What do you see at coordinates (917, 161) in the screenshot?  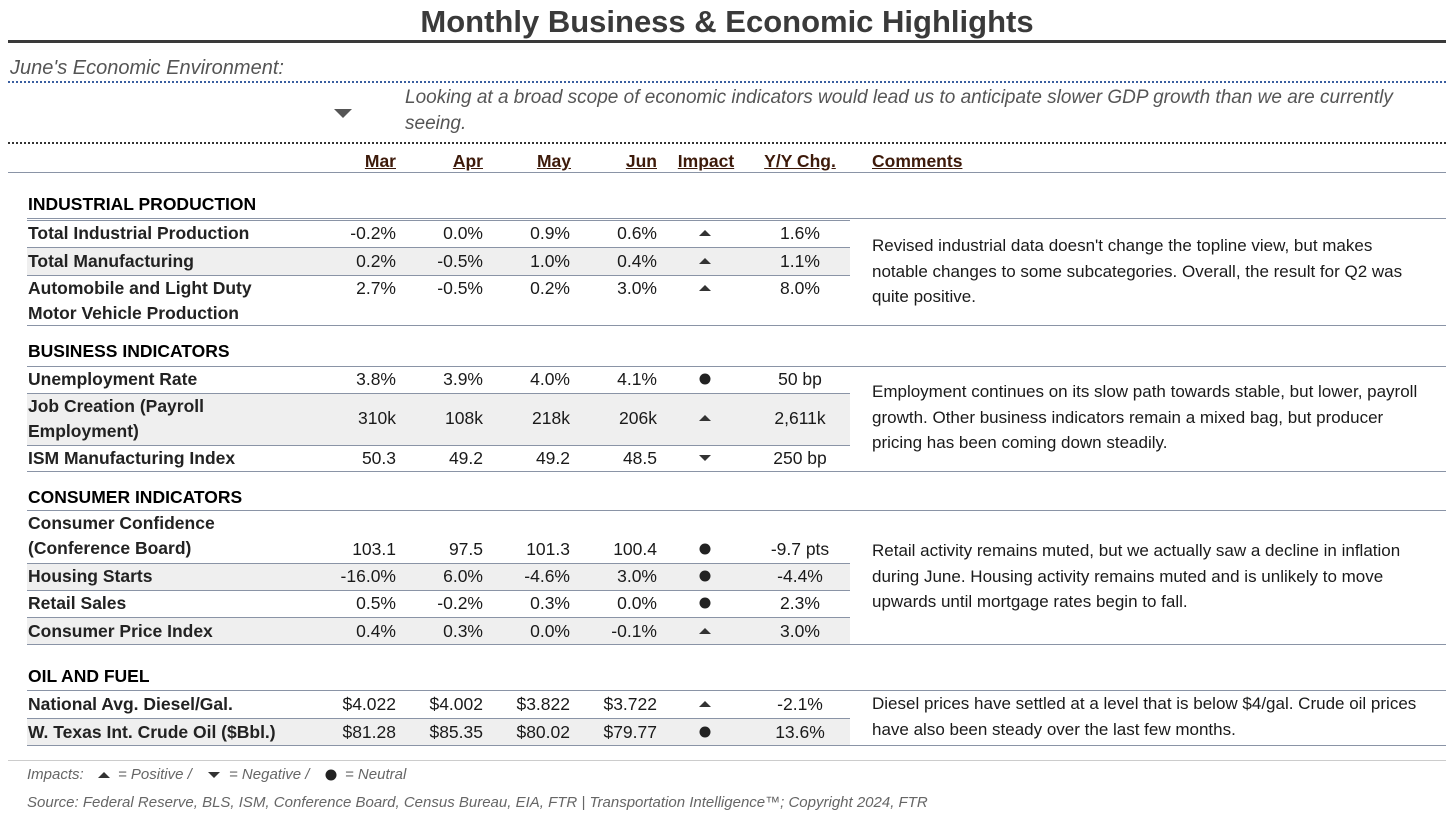 I see `column-header: Comments` at bounding box center [917, 161].